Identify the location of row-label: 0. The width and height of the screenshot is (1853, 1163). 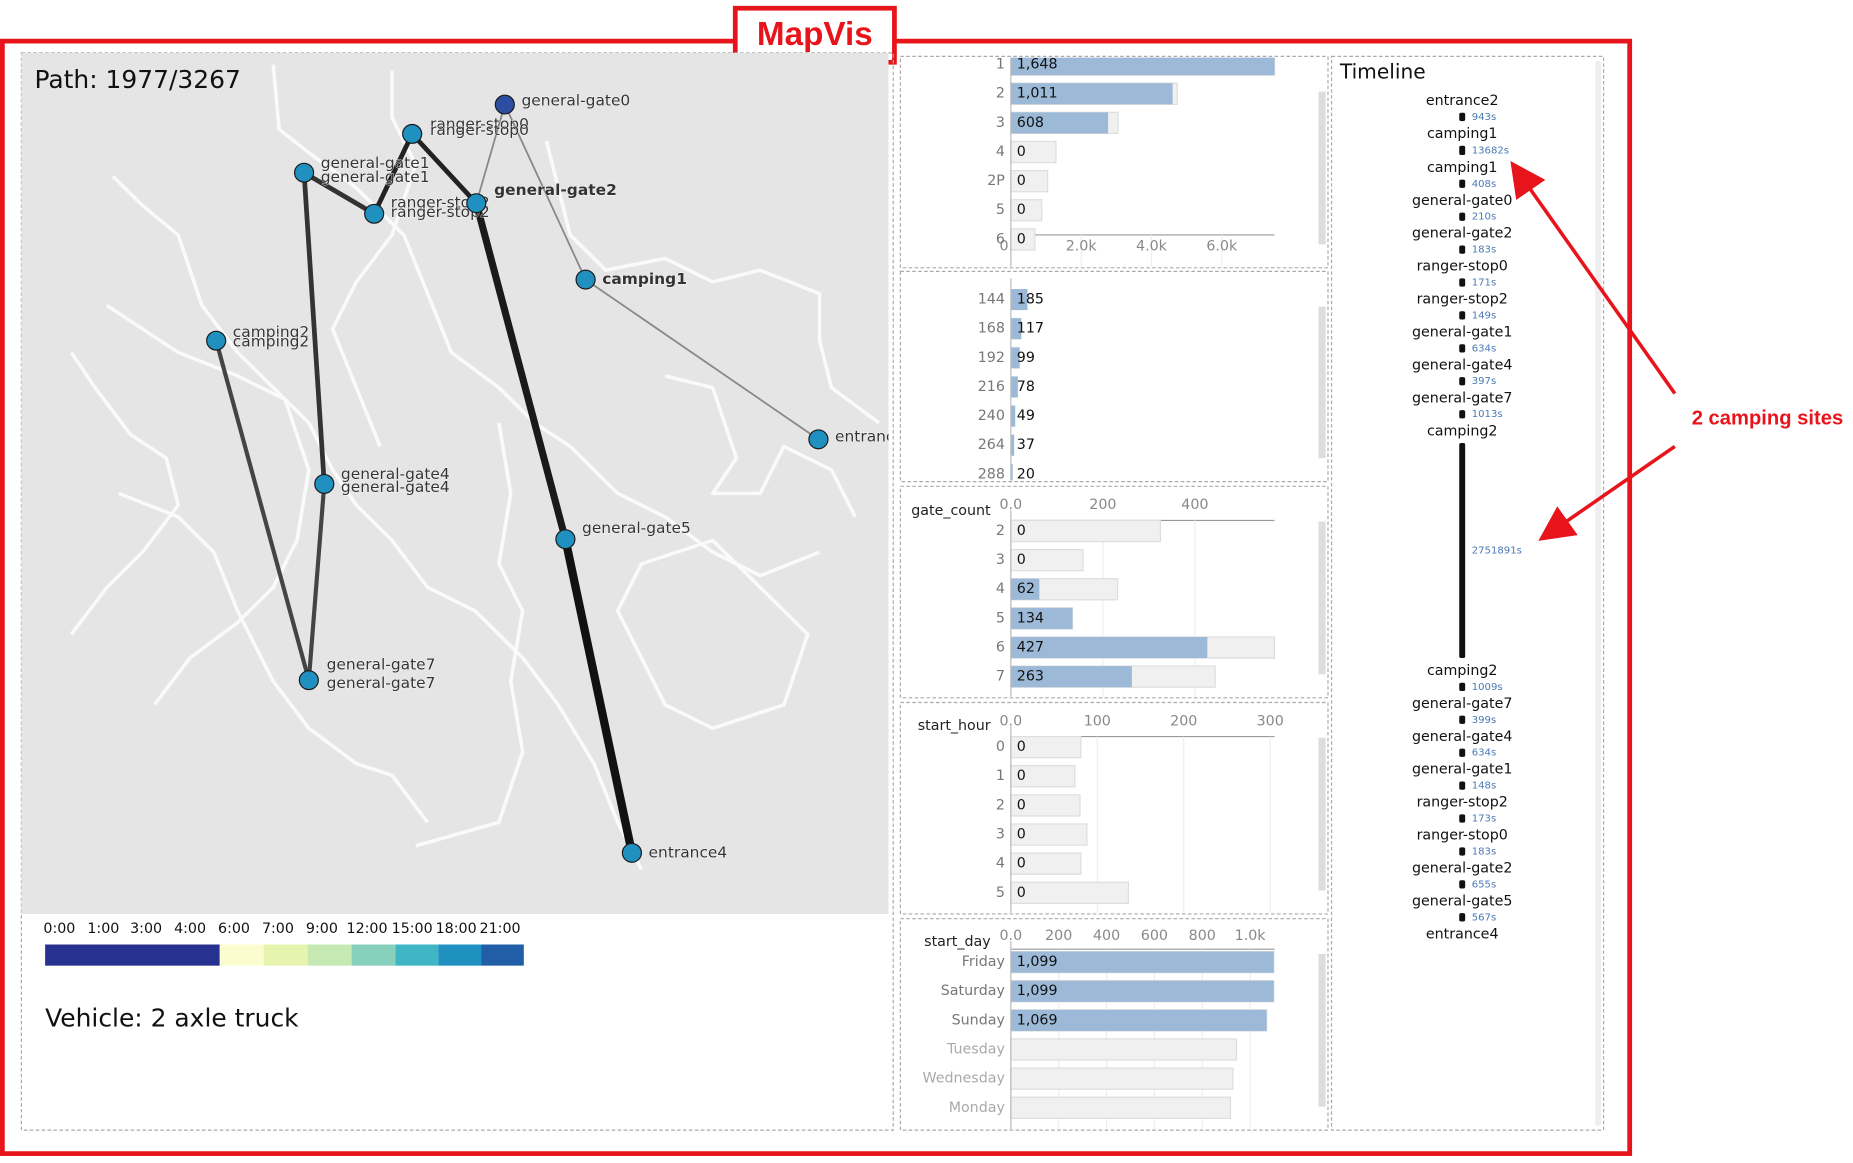
(1000, 747).